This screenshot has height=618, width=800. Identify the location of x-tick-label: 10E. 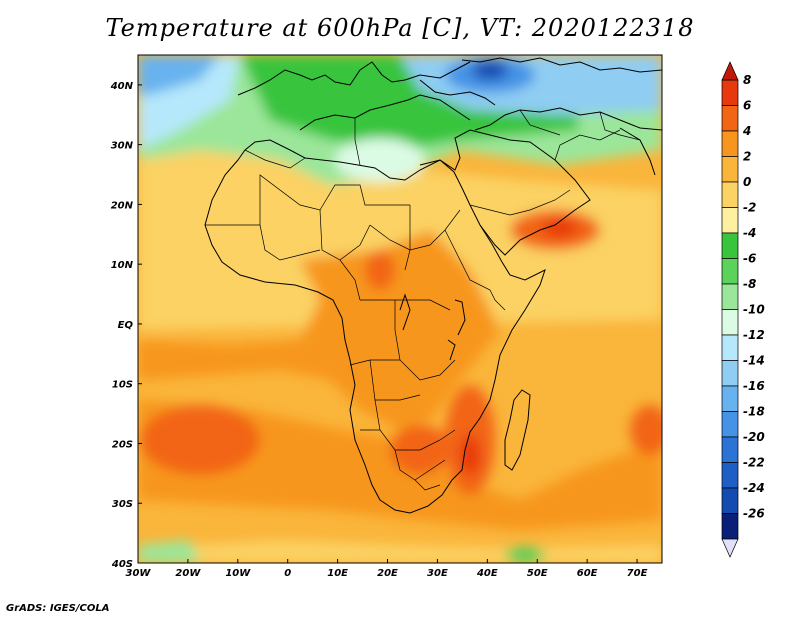
(337, 573).